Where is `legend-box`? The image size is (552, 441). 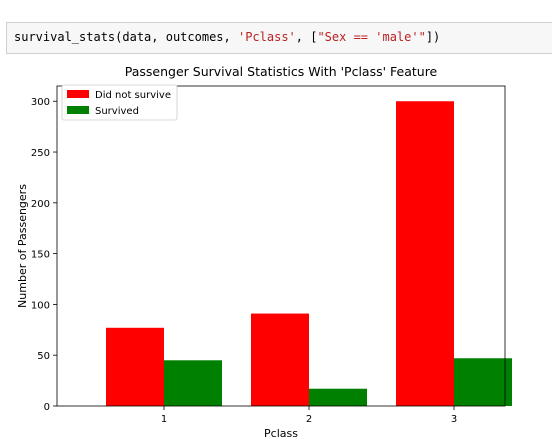
legend-box is located at coordinates (119, 102).